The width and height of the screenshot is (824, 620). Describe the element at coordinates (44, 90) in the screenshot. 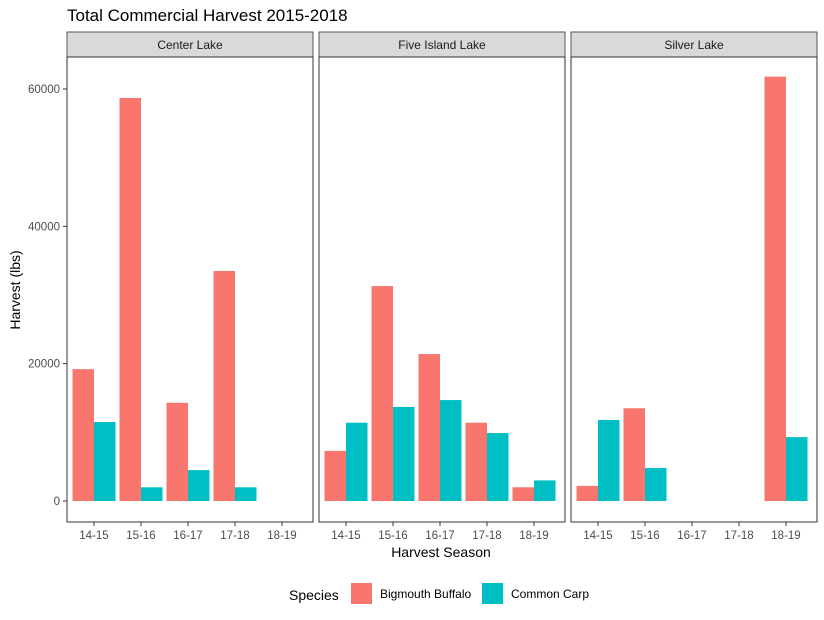

I see `y-tick-label: 60000` at that location.